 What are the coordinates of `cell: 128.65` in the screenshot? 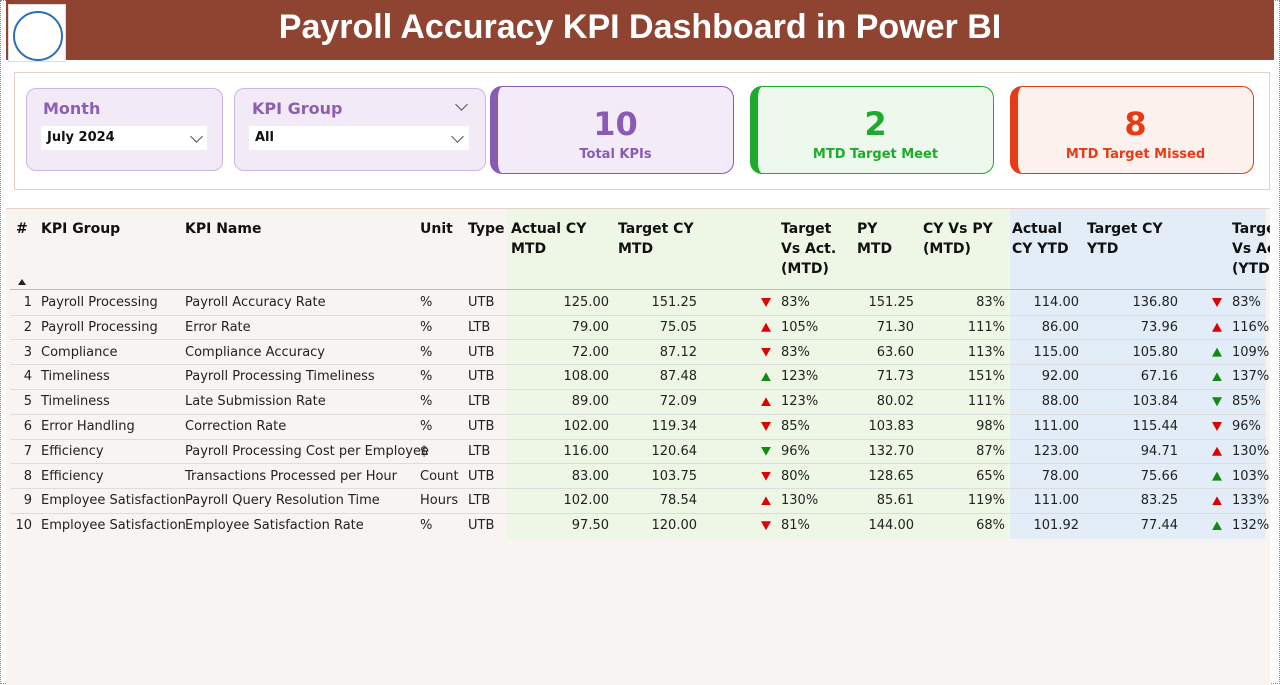 It's located at (891, 476).